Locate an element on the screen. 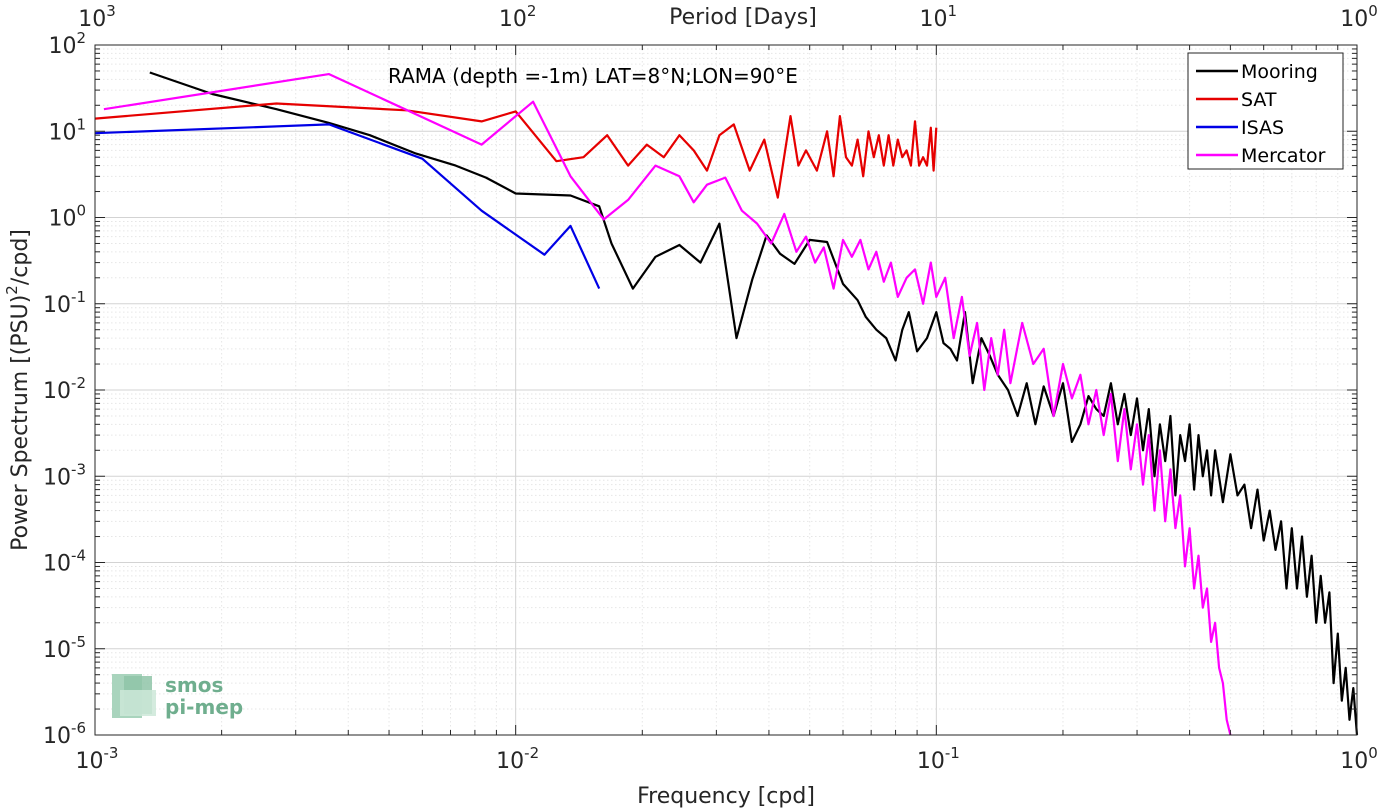  y-tick-label: 10² is located at coordinates (67, 44).